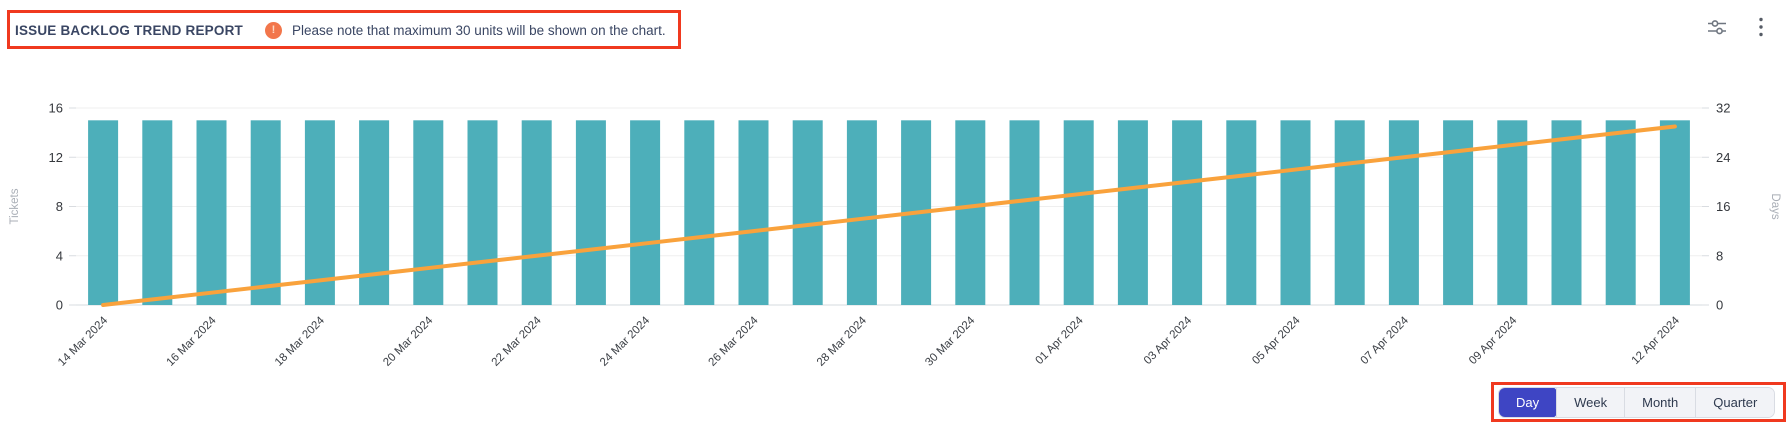 This screenshot has width=1788, height=427. What do you see at coordinates (1132, 212) in the screenshot?
I see `bar-02 Apr 2024` at bounding box center [1132, 212].